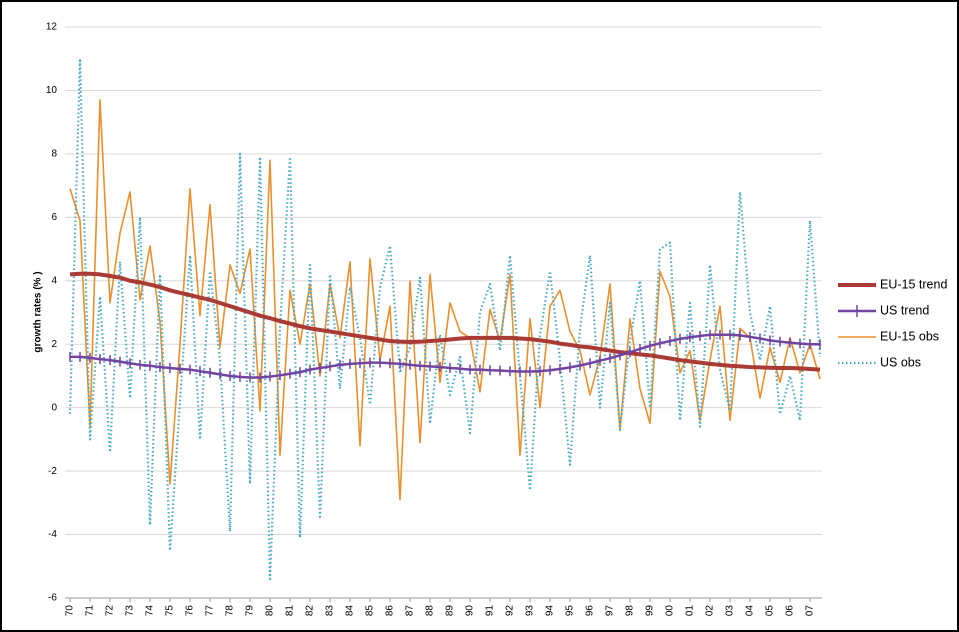 This screenshot has height=632, width=959. Describe the element at coordinates (913, 284) in the screenshot. I see `legend-label: EU-15 trend` at that location.